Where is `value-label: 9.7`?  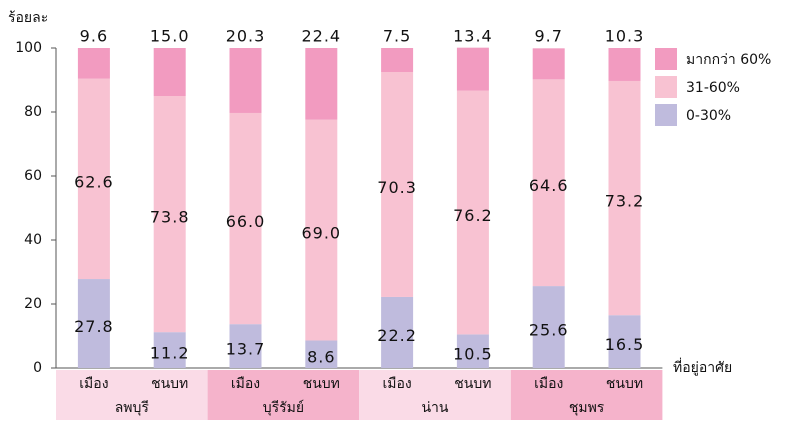 value-label: 9.7 is located at coordinates (548, 36).